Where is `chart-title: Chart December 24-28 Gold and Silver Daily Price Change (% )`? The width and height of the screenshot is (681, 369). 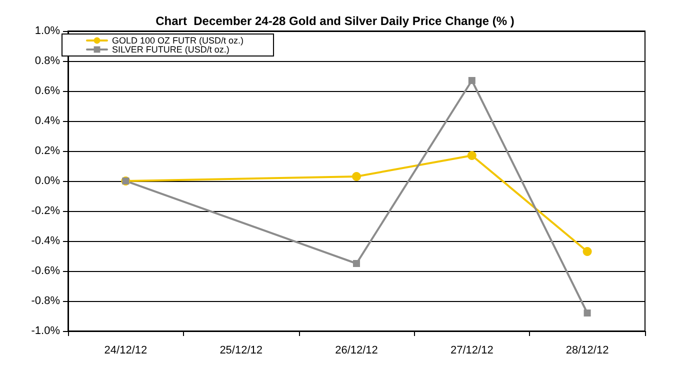 chart-title: Chart December 24-28 Gold and Silver Daily Price Change (% ) is located at coordinates (335, 21).